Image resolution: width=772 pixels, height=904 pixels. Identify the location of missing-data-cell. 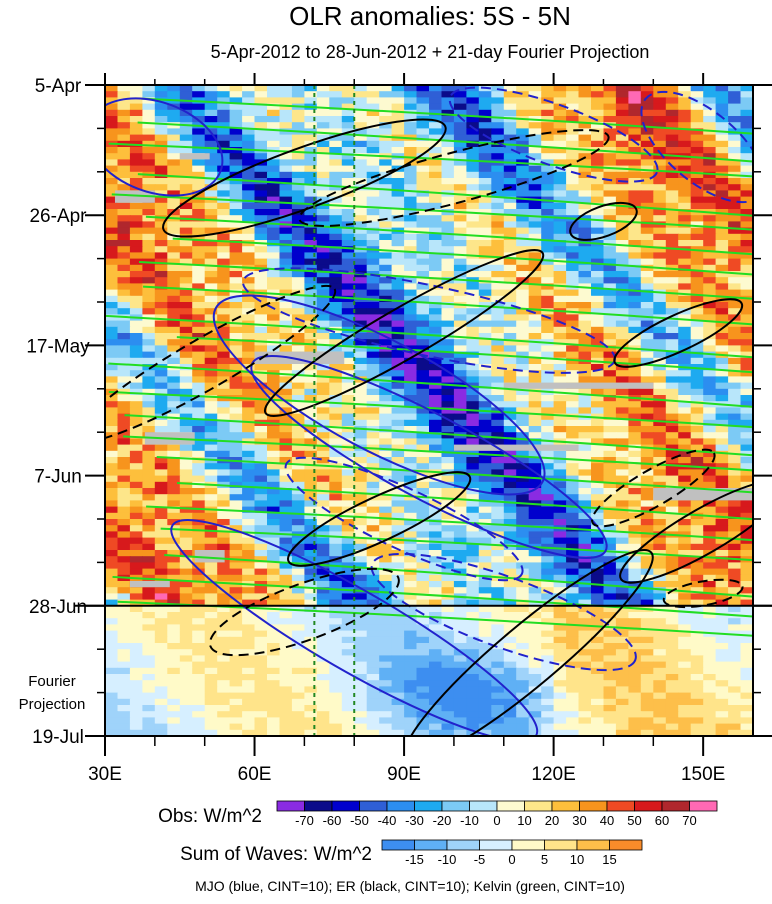
(134, 196).